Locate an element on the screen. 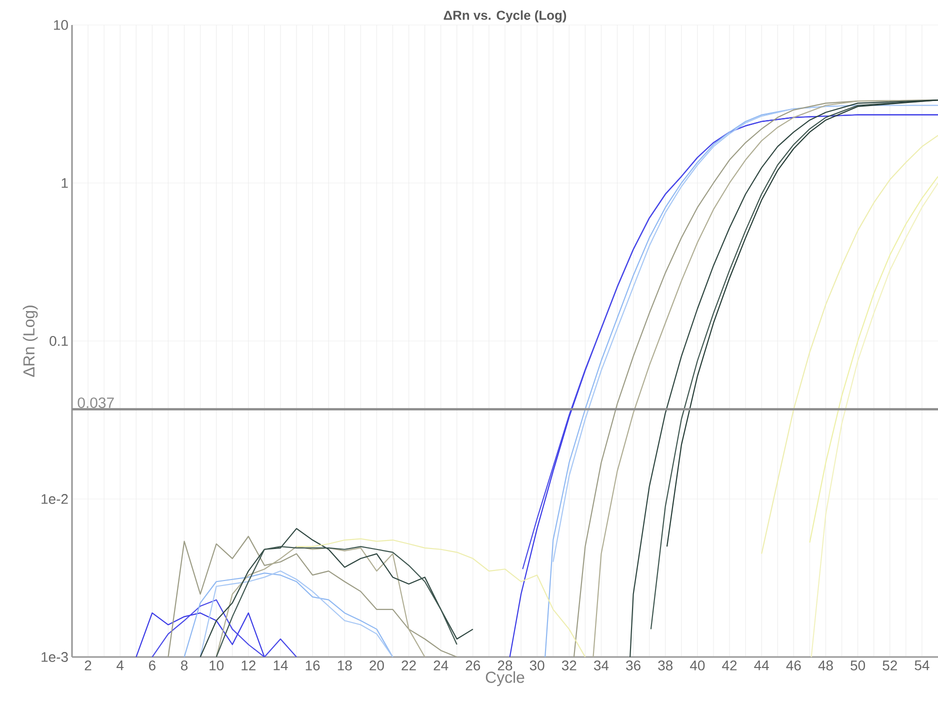 This screenshot has width=938, height=710. ref-line-label: 0.037 is located at coordinates (96, 402).